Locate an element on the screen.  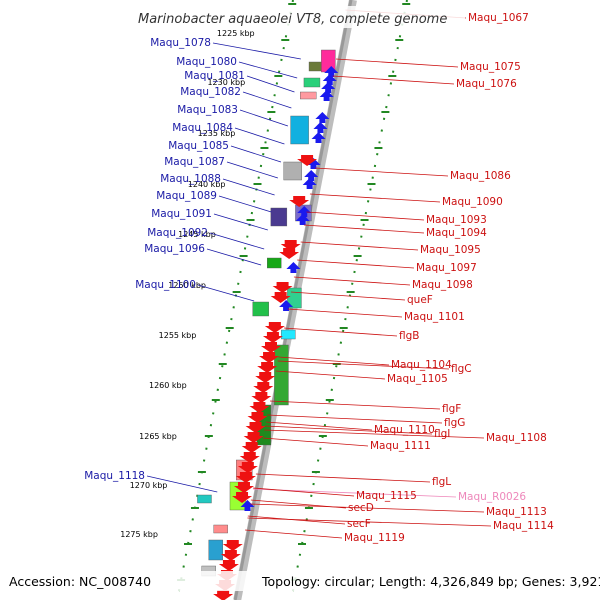
gene-label-left: Maqu_1081 is located at coordinates (214, 76).